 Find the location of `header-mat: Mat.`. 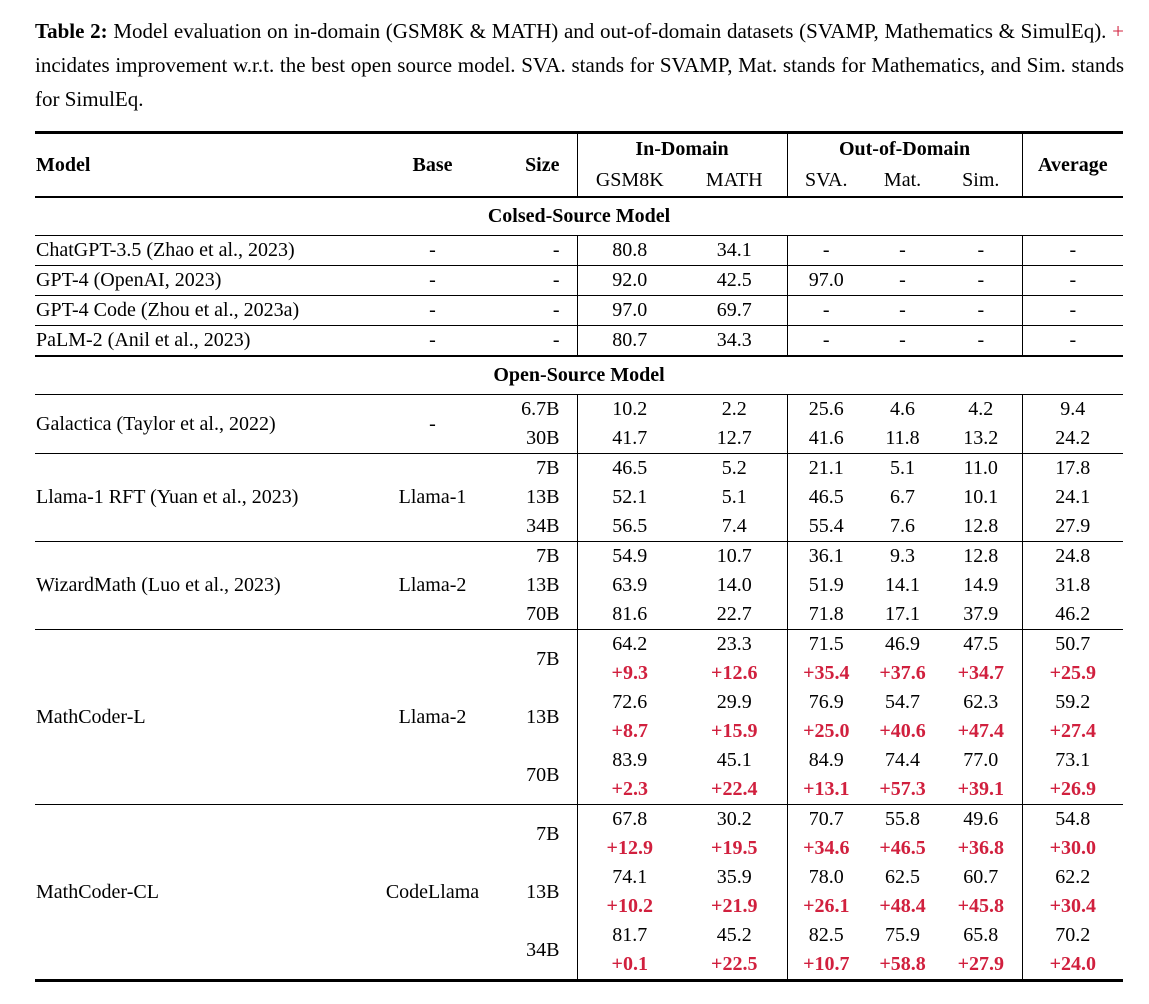

header-mat: Mat. is located at coordinates (902, 180).